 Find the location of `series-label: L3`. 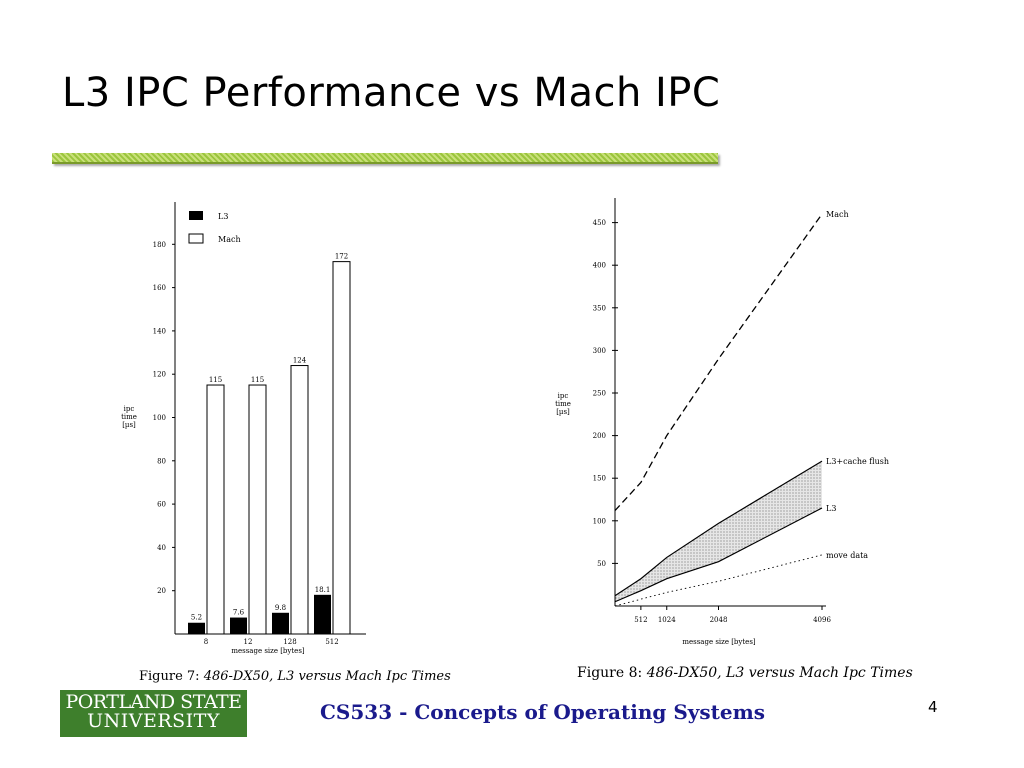

series-label: L3 is located at coordinates (831, 508).